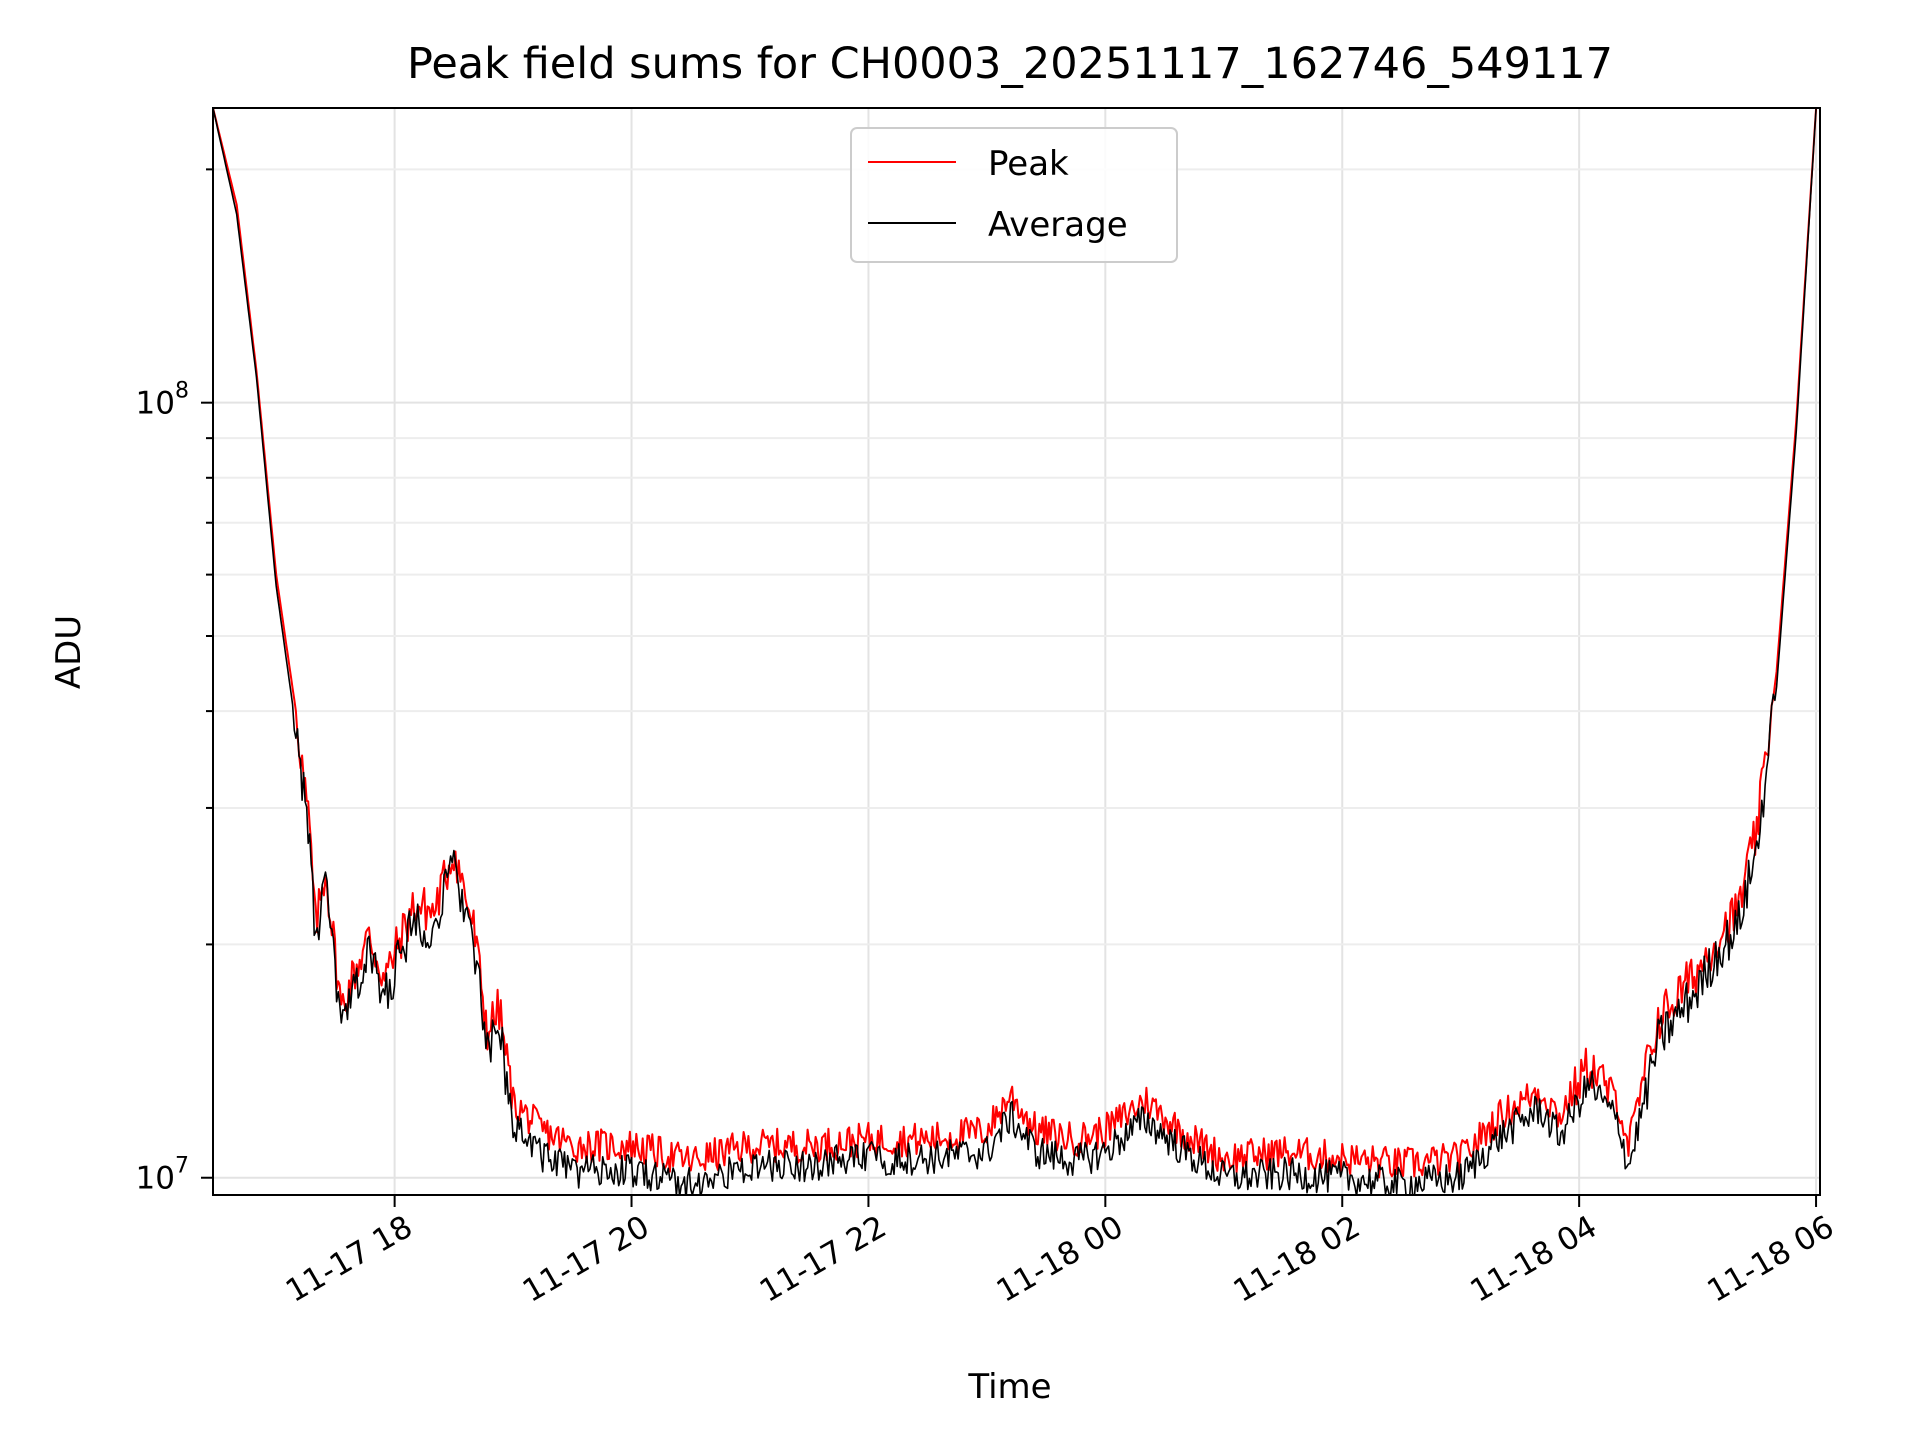 Image resolution: width=1920 pixels, height=1440 pixels. I want to click on legend: Peak Average, so click(1014, 195).